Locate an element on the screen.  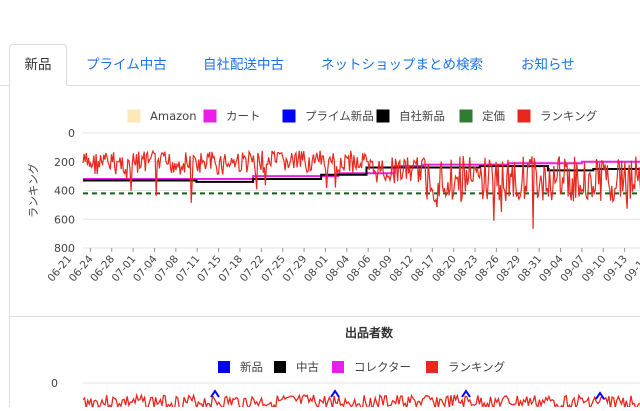
y-tick-label: 800 is located at coordinates (64, 248).